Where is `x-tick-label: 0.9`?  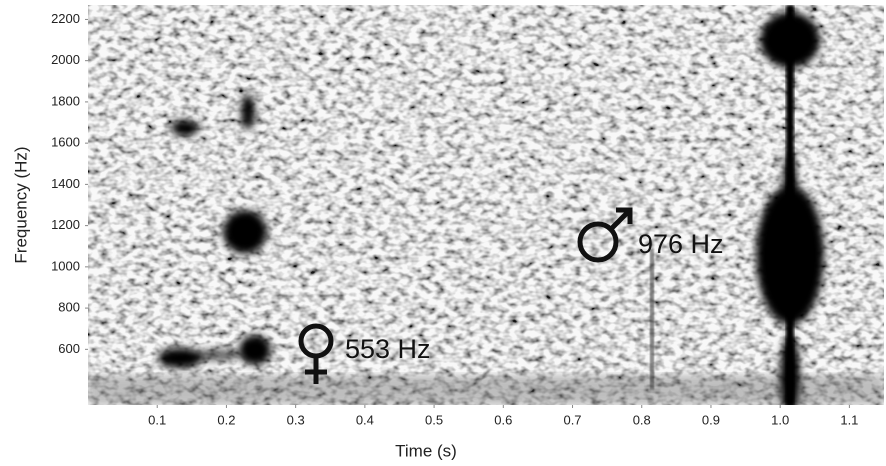 x-tick-label: 0.9 is located at coordinates (711, 419).